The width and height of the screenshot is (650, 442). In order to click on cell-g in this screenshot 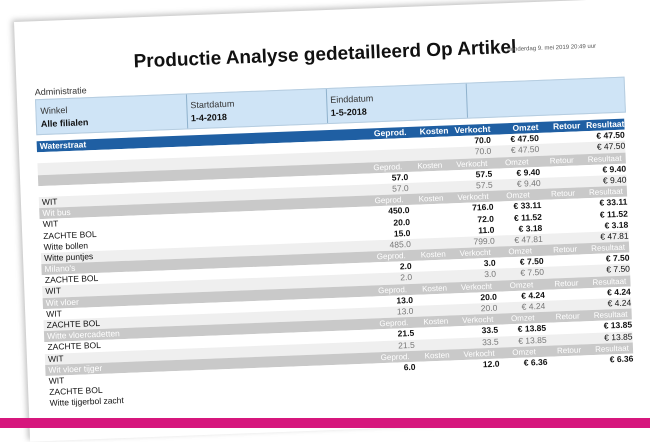, I will do `click(396, 390)`.